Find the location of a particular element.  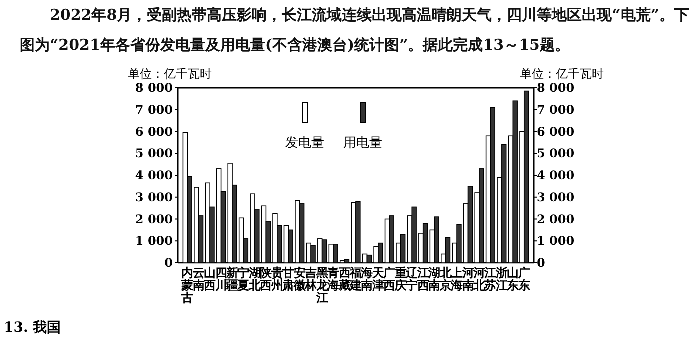

x-tick-label: 湖北 is located at coordinates (255, 279).